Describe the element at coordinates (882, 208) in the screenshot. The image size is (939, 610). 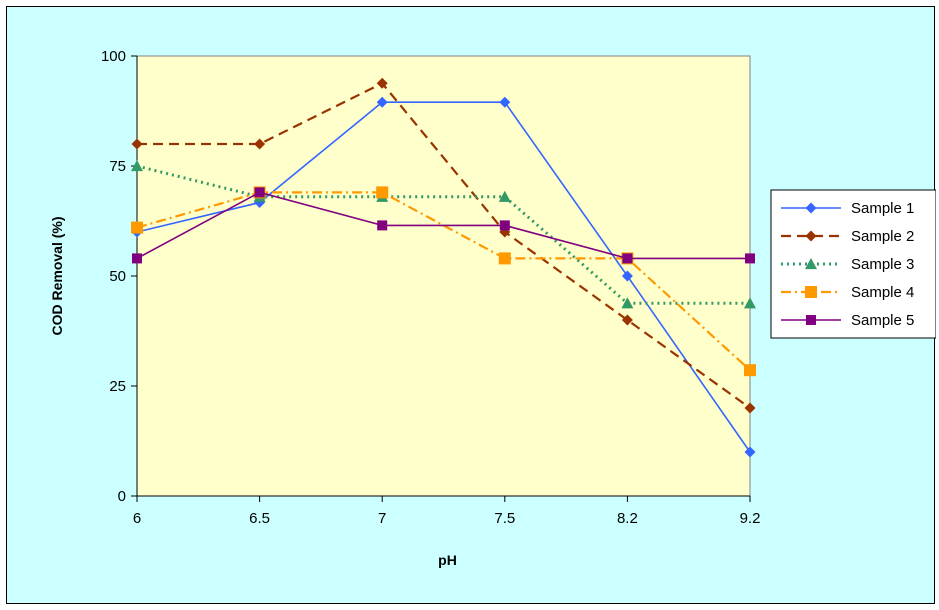
I see `legend-label: Sample 1` at that location.